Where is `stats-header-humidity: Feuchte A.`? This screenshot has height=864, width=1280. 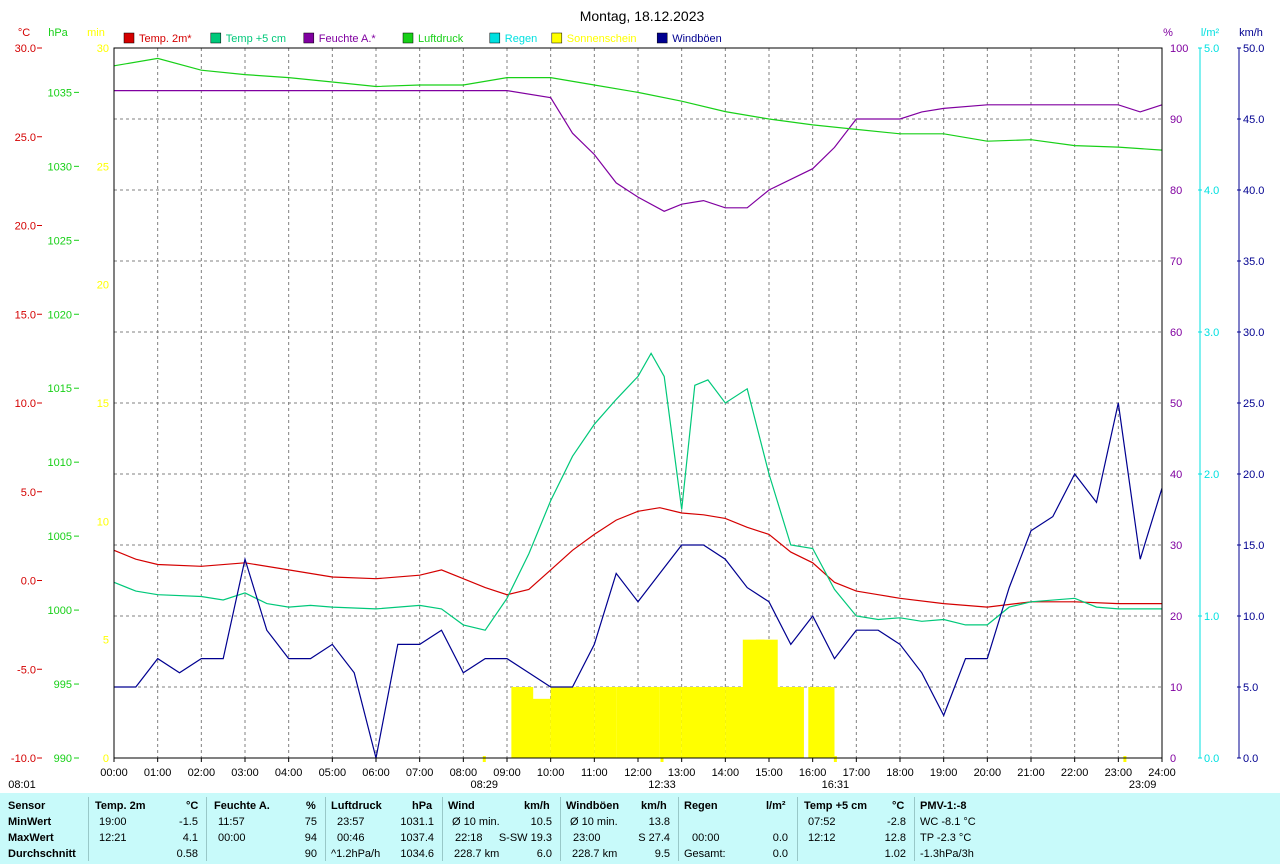 stats-header-humidity: Feuchte A. is located at coordinates (242, 806).